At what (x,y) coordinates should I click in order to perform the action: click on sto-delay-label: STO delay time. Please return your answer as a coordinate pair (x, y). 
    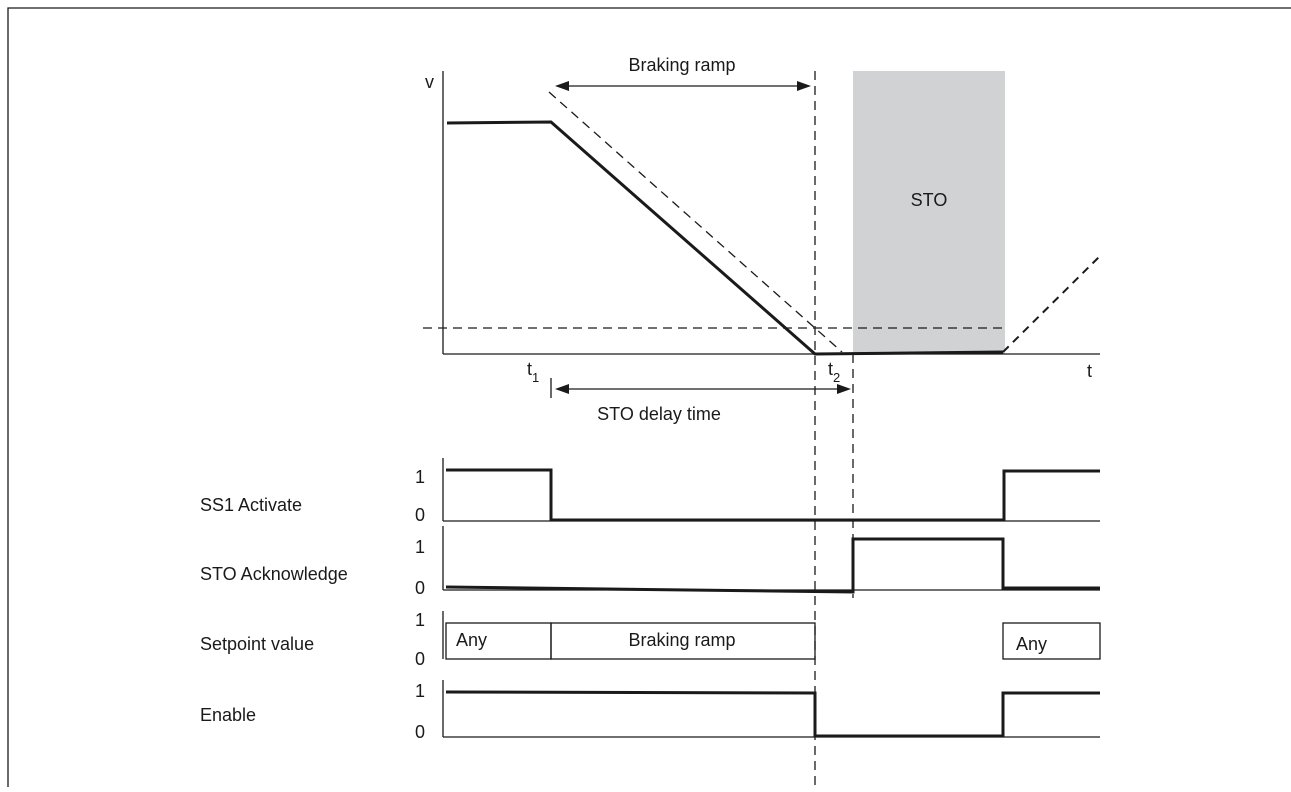
    Looking at the image, I should click on (659, 414).